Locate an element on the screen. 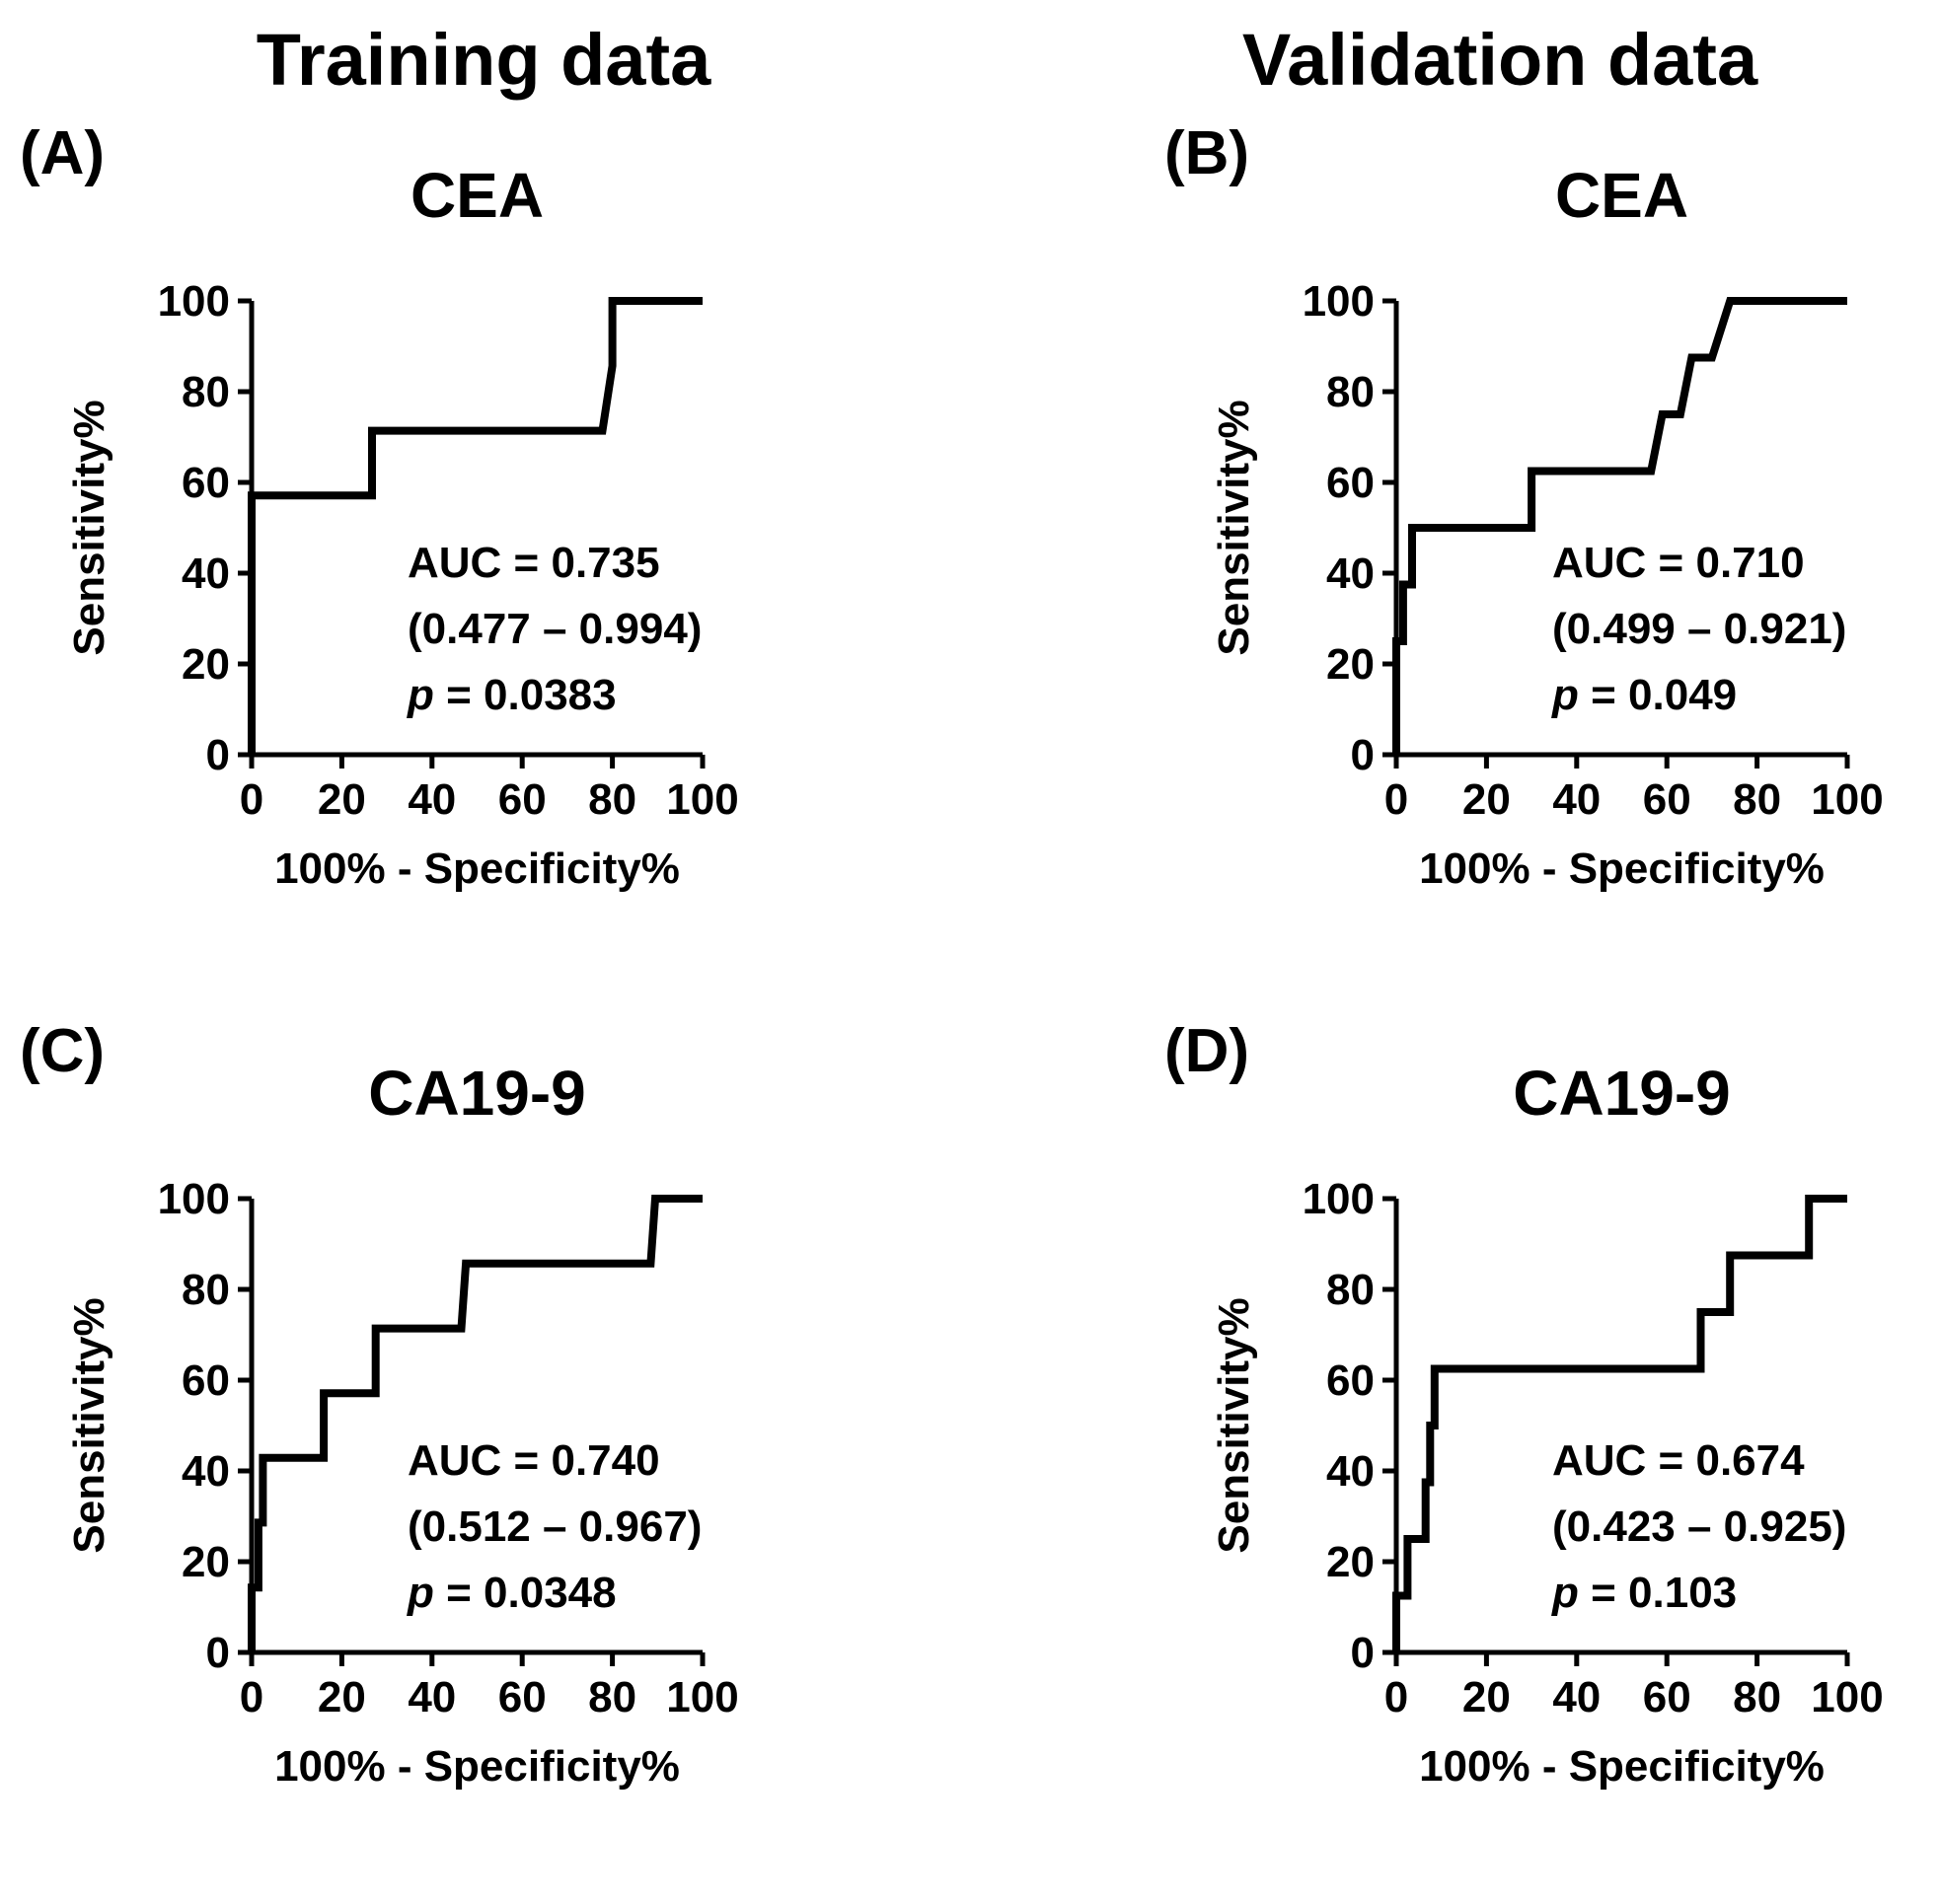 This screenshot has width=1940, height=1904. panel-label: (D) is located at coordinates (1207, 1051).